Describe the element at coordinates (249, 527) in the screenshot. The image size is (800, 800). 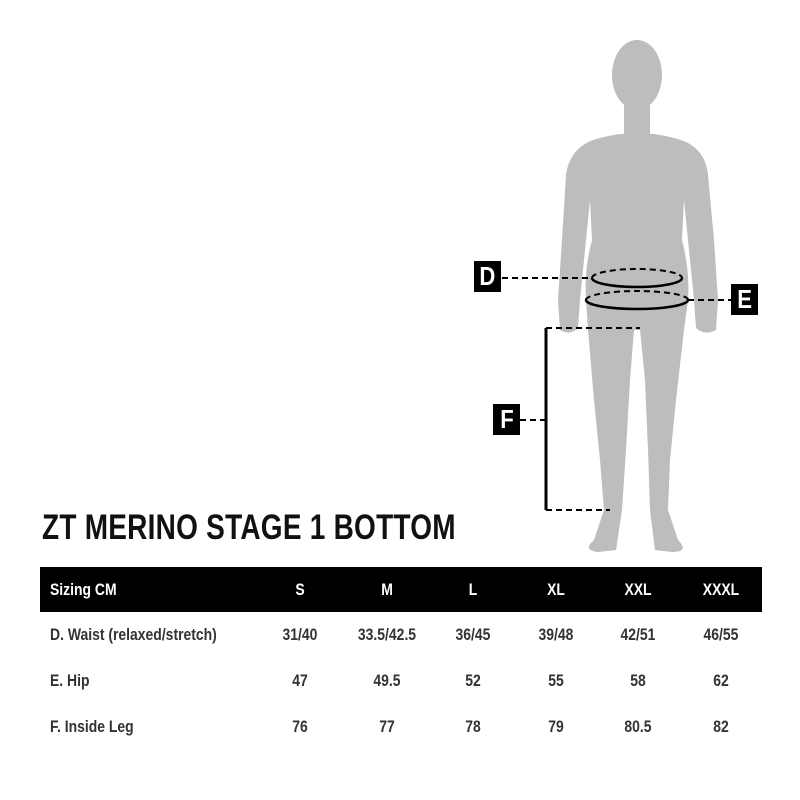
I see `page-title: ZT MERINO STAGE 1 BOTTOM` at that location.